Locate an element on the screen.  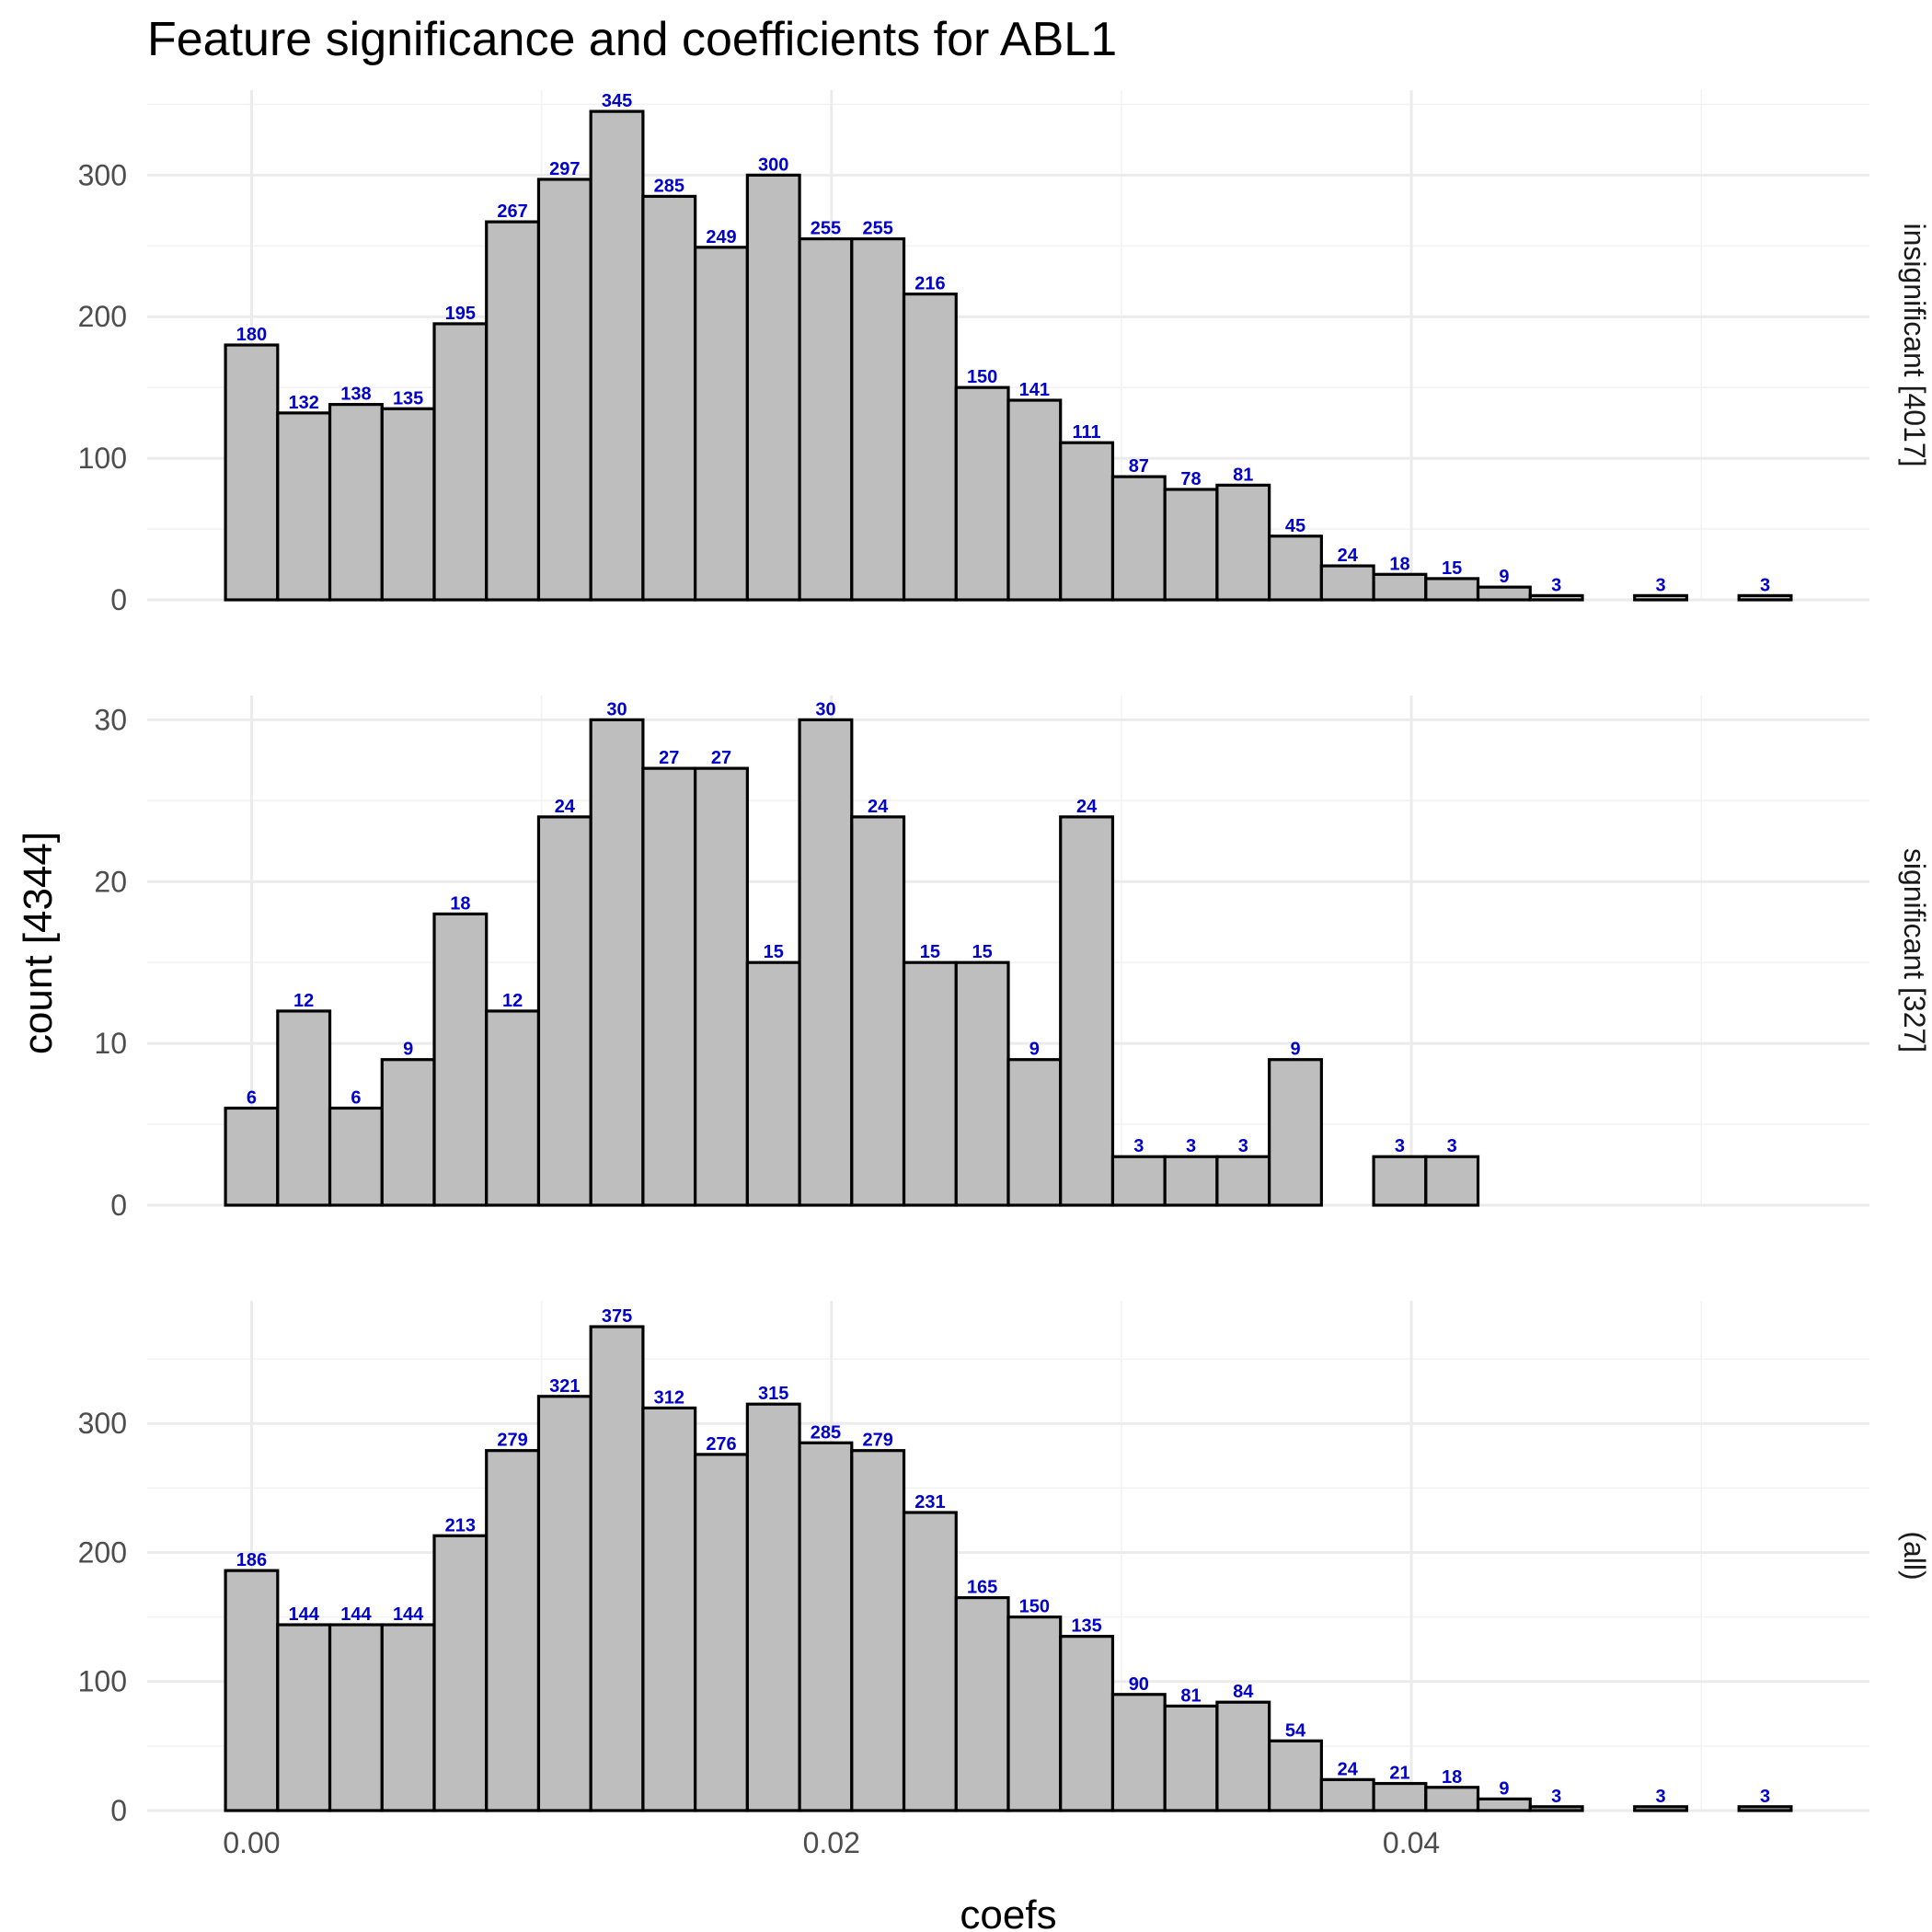
bar-count-label: 165 is located at coordinates (982, 1588).